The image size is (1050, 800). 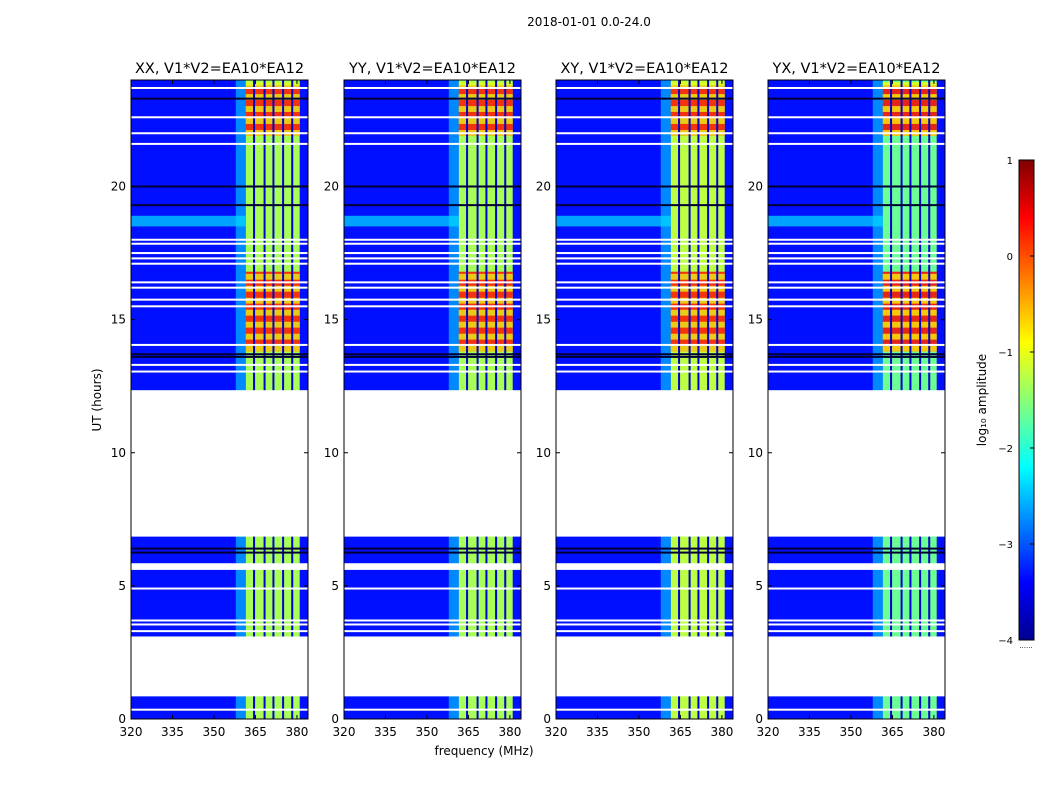 What do you see at coordinates (1005, 545) in the screenshot?
I see `colorbar-tick-label: −3` at bounding box center [1005, 545].